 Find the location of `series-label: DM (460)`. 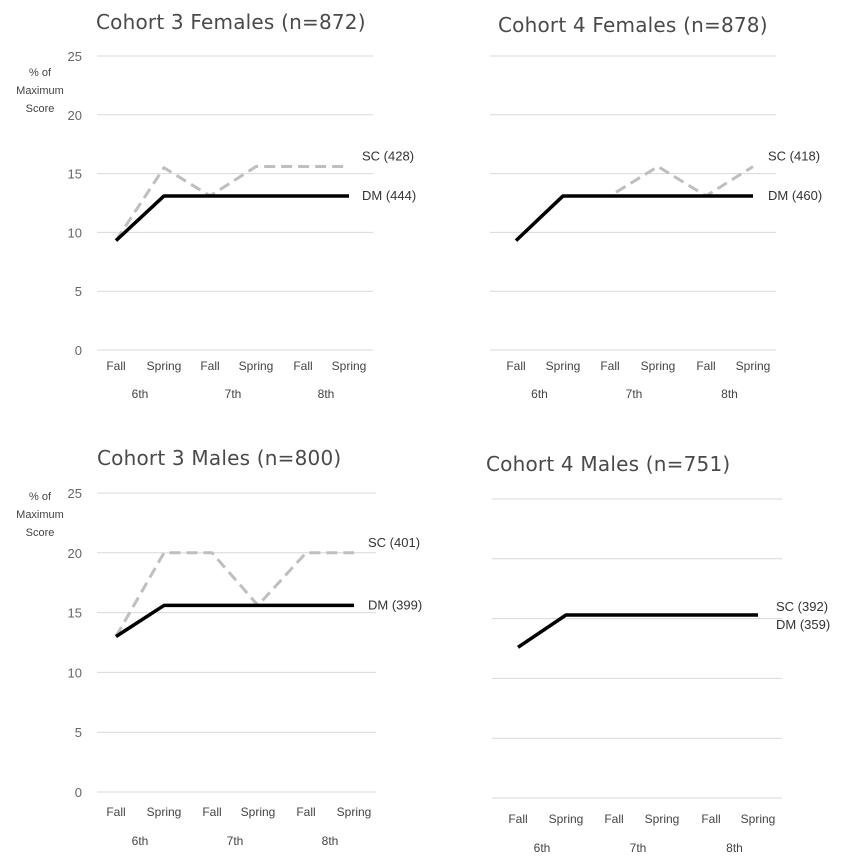

series-label: DM (460) is located at coordinates (795, 195).